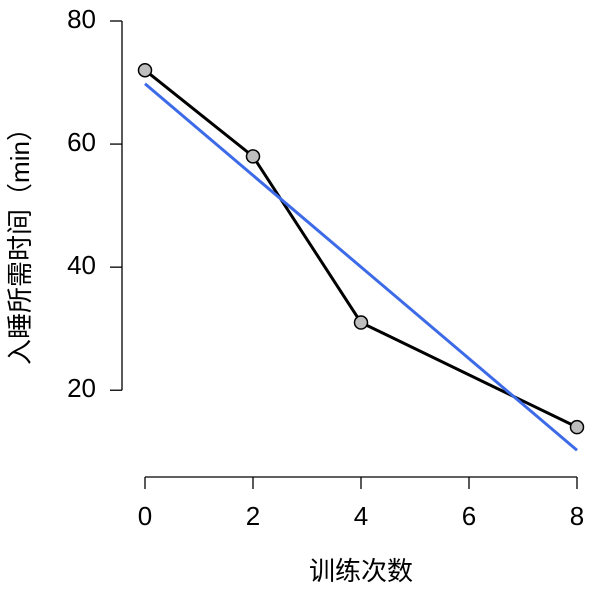 Image resolution: width=600 pixels, height=600 pixels. Describe the element at coordinates (361, 571) in the screenshot. I see `x-axis-title: 训练次数` at that location.